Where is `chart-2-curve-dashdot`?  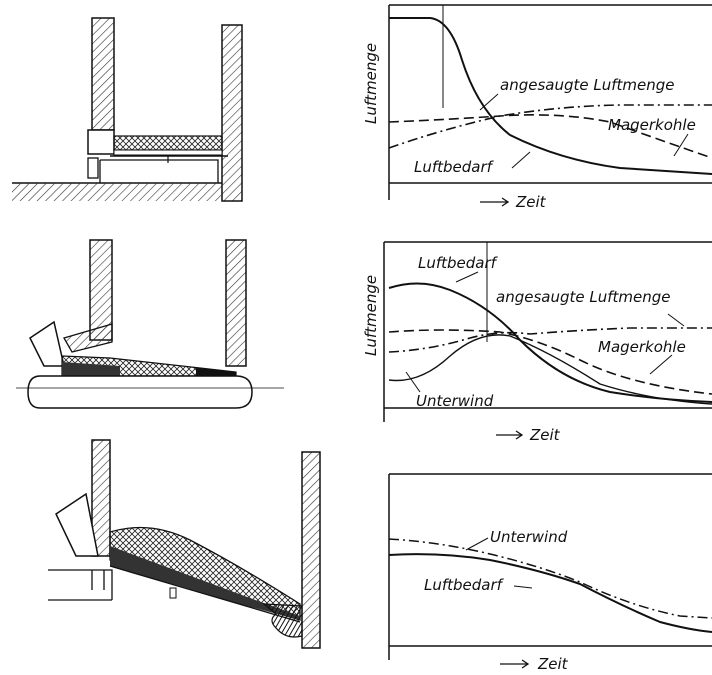 chart-2-curve-dashdot is located at coordinates (550, 340).